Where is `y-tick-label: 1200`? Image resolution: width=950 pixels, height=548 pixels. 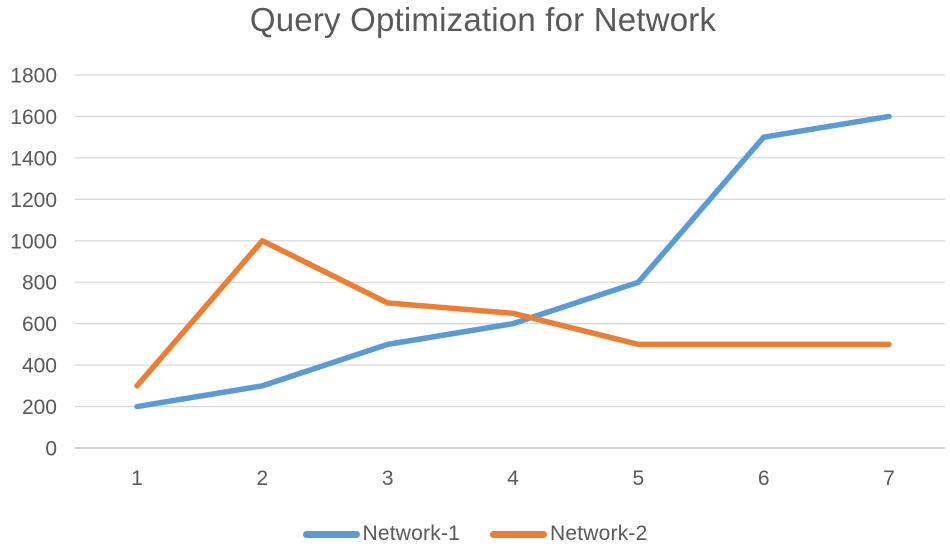 y-tick-label: 1200 is located at coordinates (33, 200).